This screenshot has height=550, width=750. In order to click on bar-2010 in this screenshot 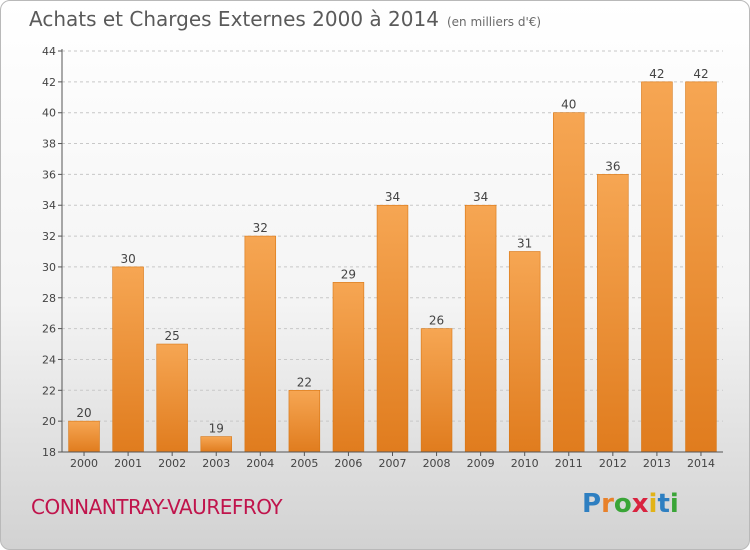, I will do `click(524, 352)`.